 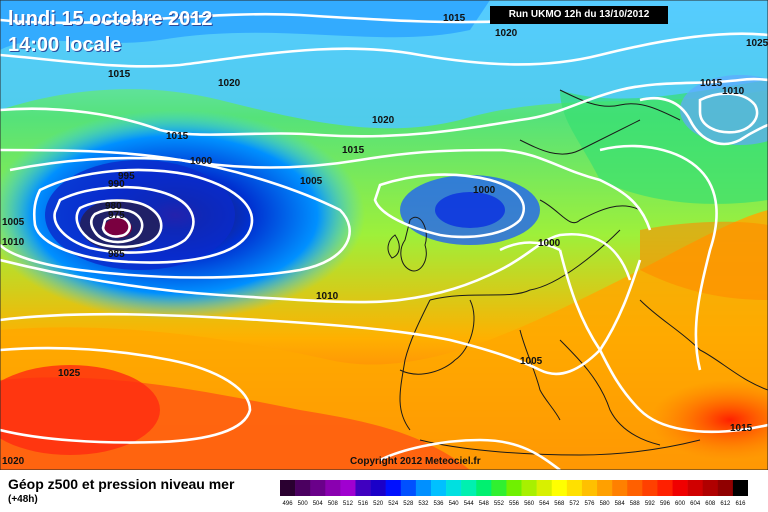 I want to click on zone-southeast-hot, so click(x=709, y=420).